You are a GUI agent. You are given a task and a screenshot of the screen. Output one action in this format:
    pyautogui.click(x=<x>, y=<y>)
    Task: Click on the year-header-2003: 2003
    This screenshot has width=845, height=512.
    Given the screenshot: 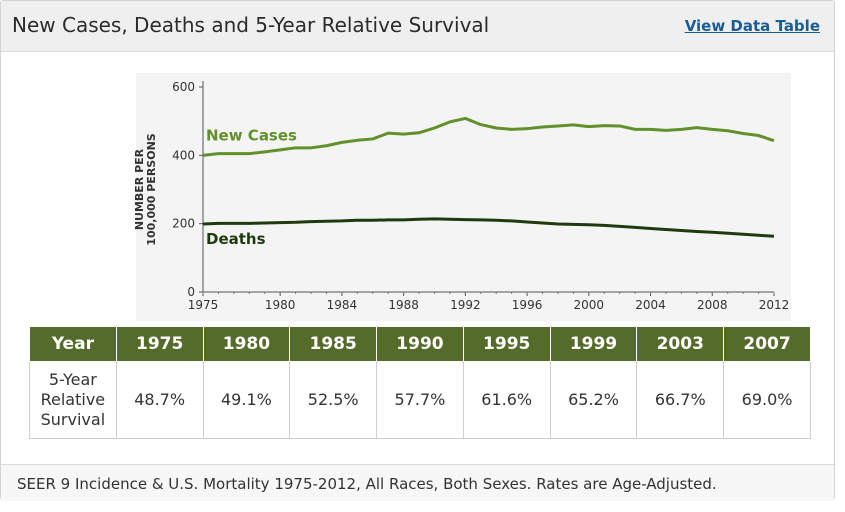 What is the action you would take?
    pyautogui.click(x=680, y=344)
    